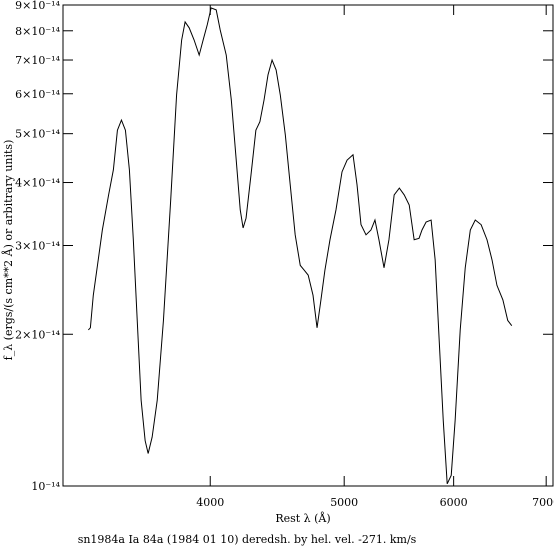 Image resolution: width=554 pixels, height=548 pixels. What do you see at coordinates (37, 31) in the screenshot?
I see `y-tick-label: 8×10⁻¹⁴` at bounding box center [37, 31].